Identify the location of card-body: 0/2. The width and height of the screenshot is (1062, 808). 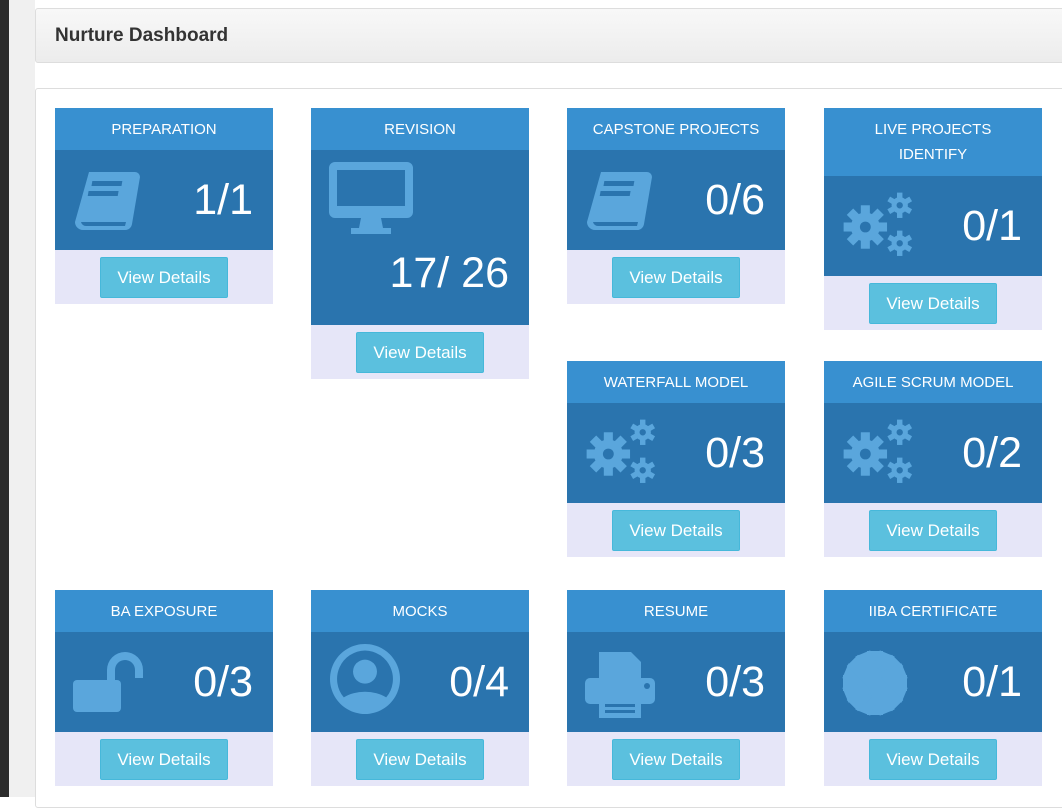
(933, 453).